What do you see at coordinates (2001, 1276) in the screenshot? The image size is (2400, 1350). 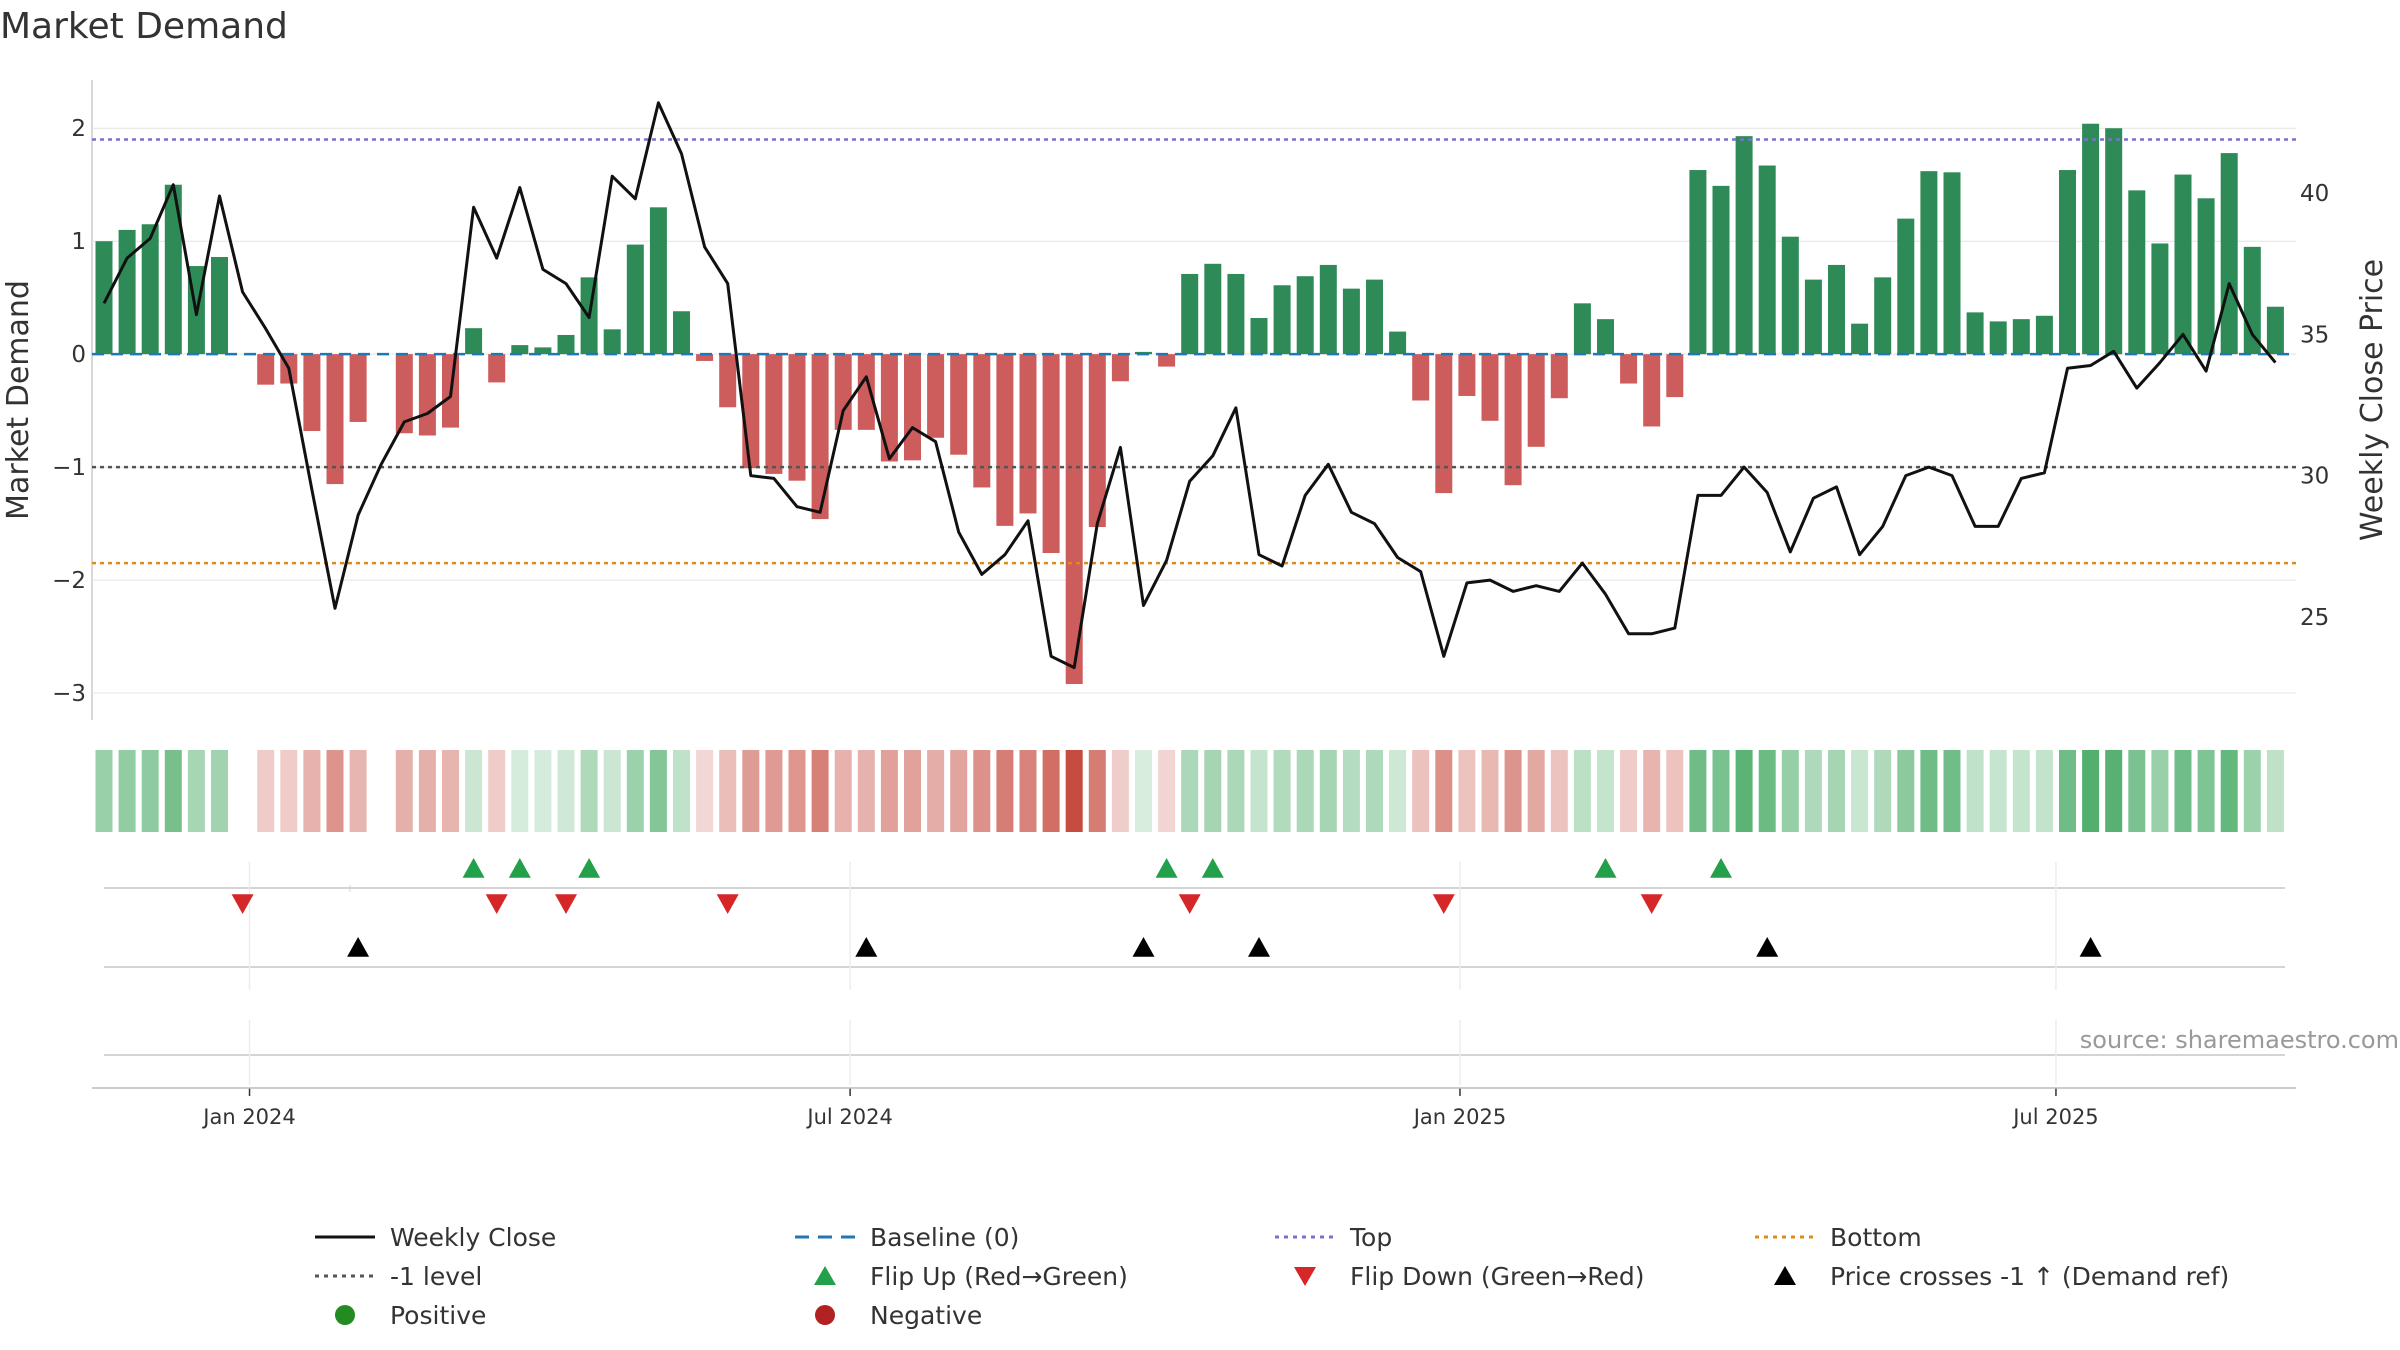 I see `legend-item: Price crosses -1 ↑ (Demand ref)` at bounding box center [2001, 1276].